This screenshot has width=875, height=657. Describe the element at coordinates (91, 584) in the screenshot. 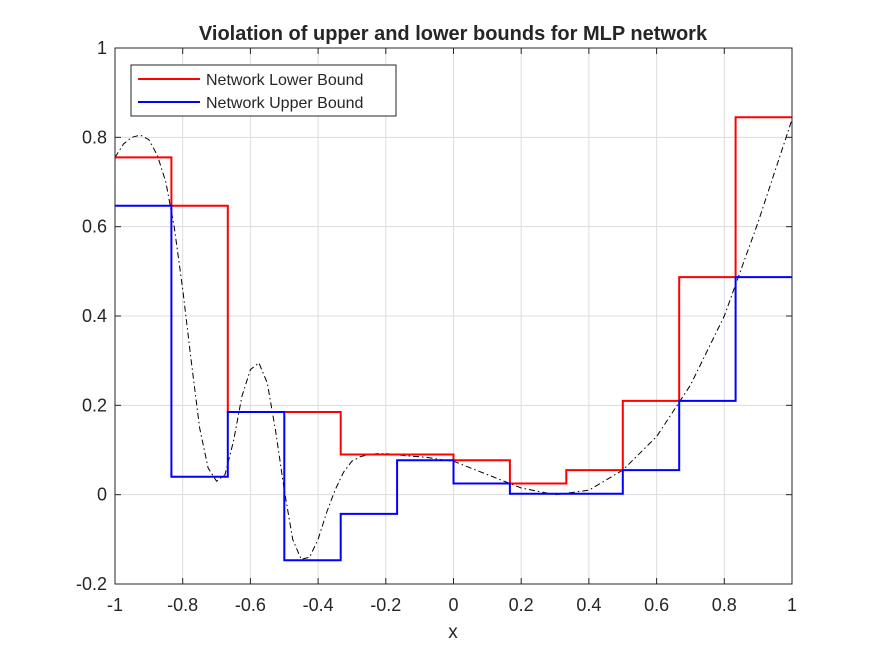

I see `y-tick-label: -0.2` at that location.